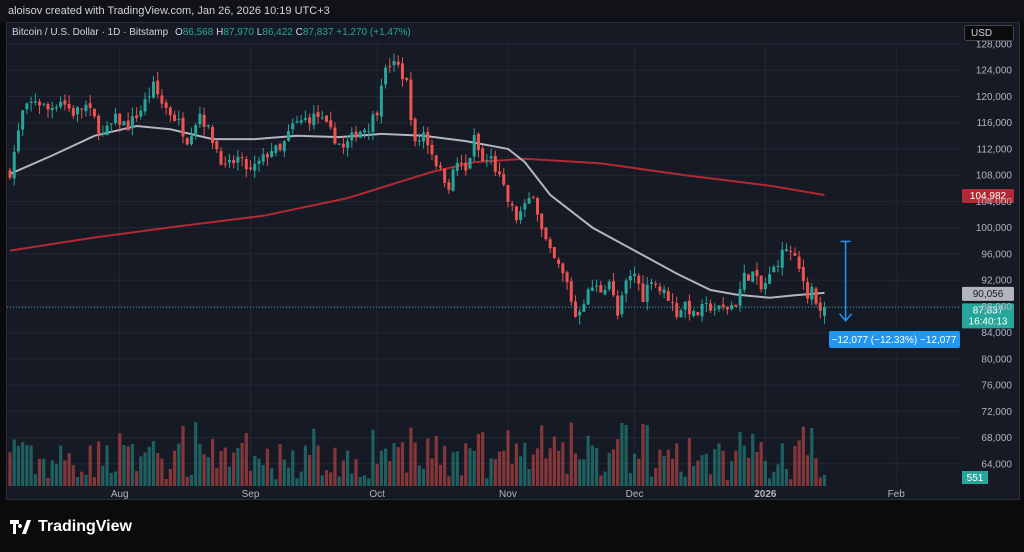 Image resolution: width=1024 pixels, height=552 pixels. What do you see at coordinates (897, 494) in the screenshot?
I see `time-tick-label: Feb` at bounding box center [897, 494].